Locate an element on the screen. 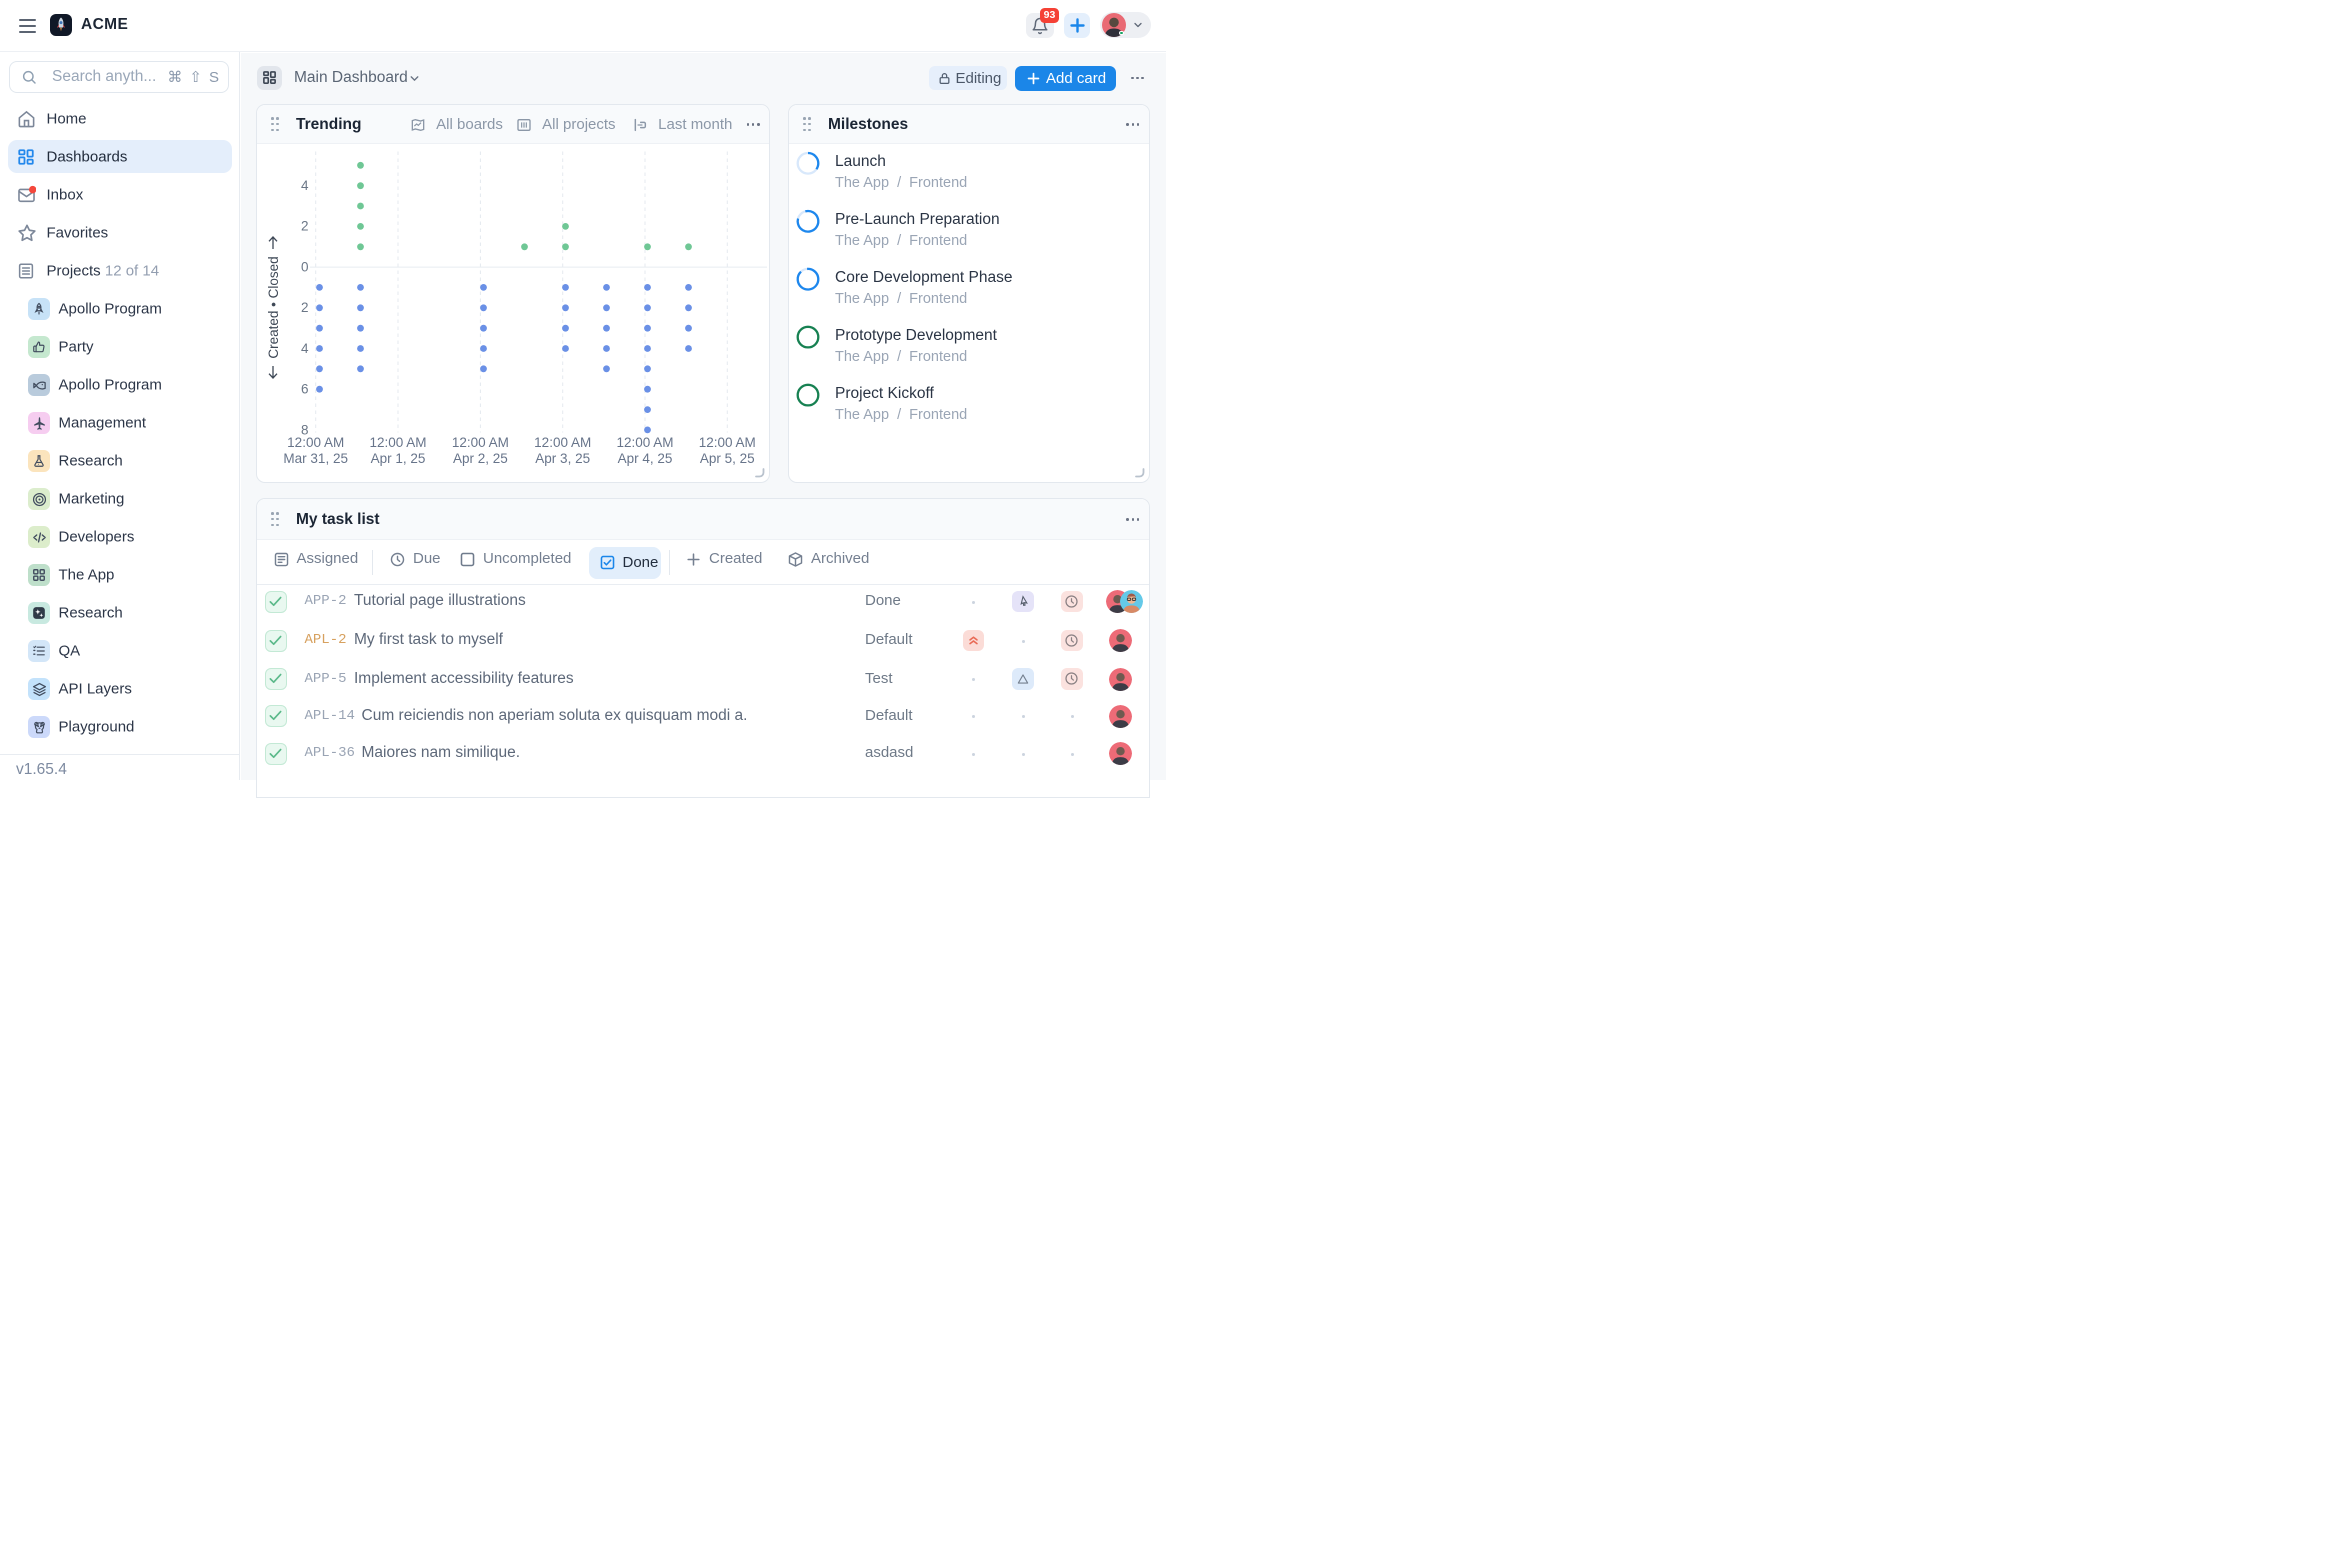 This screenshot has height=1560, width=2332. svg-text: Apr 5, 25 is located at coordinates (727, 458).